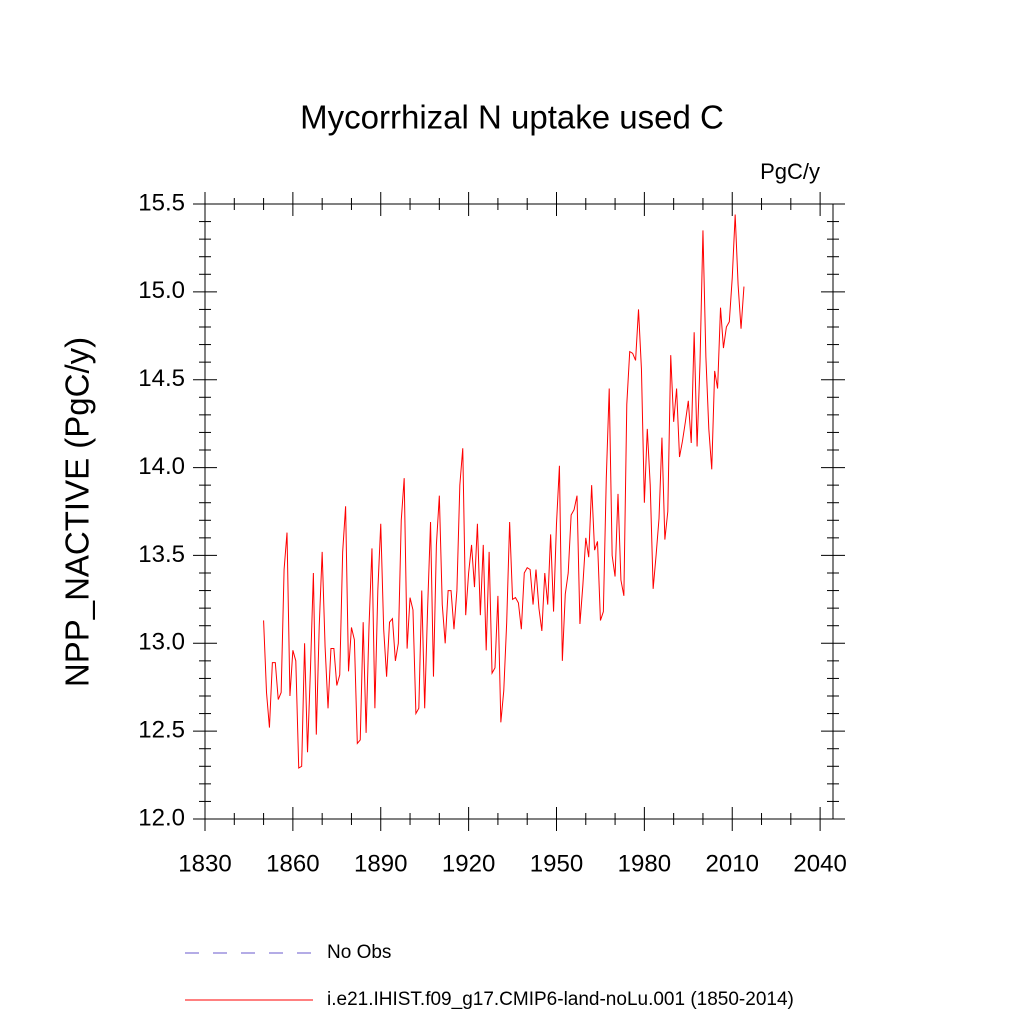 This screenshot has width=1024, height=1024. What do you see at coordinates (161, 202) in the screenshot?
I see `y-tick-label: 15.5` at bounding box center [161, 202].